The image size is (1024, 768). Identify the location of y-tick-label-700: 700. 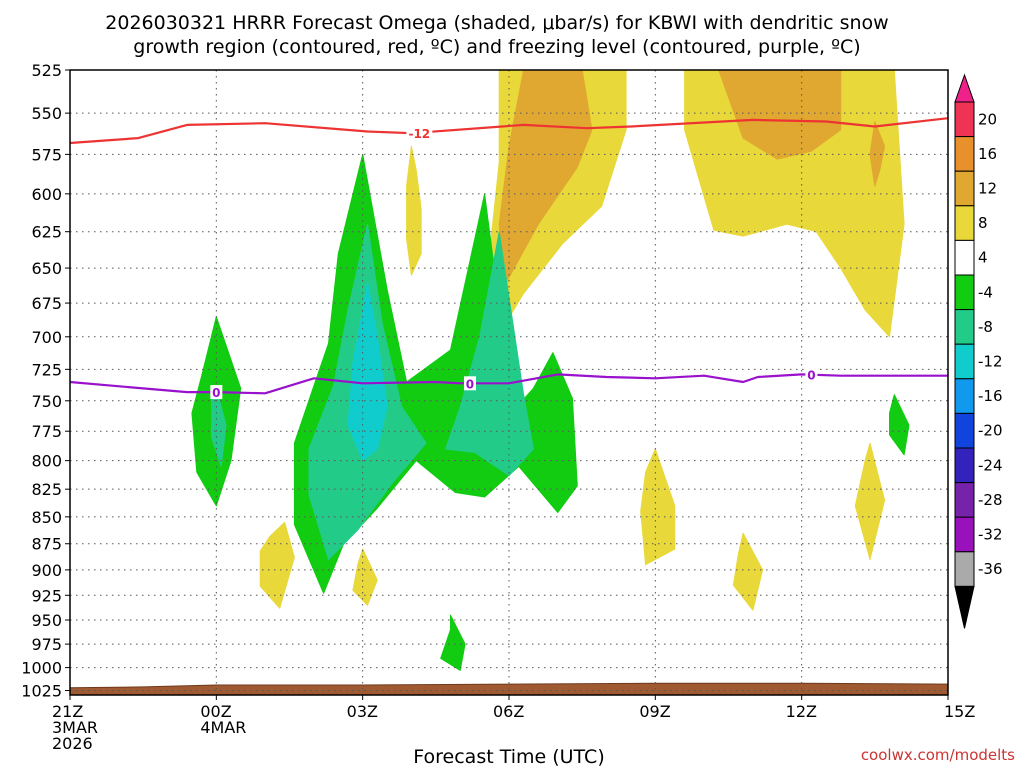
(46, 337).